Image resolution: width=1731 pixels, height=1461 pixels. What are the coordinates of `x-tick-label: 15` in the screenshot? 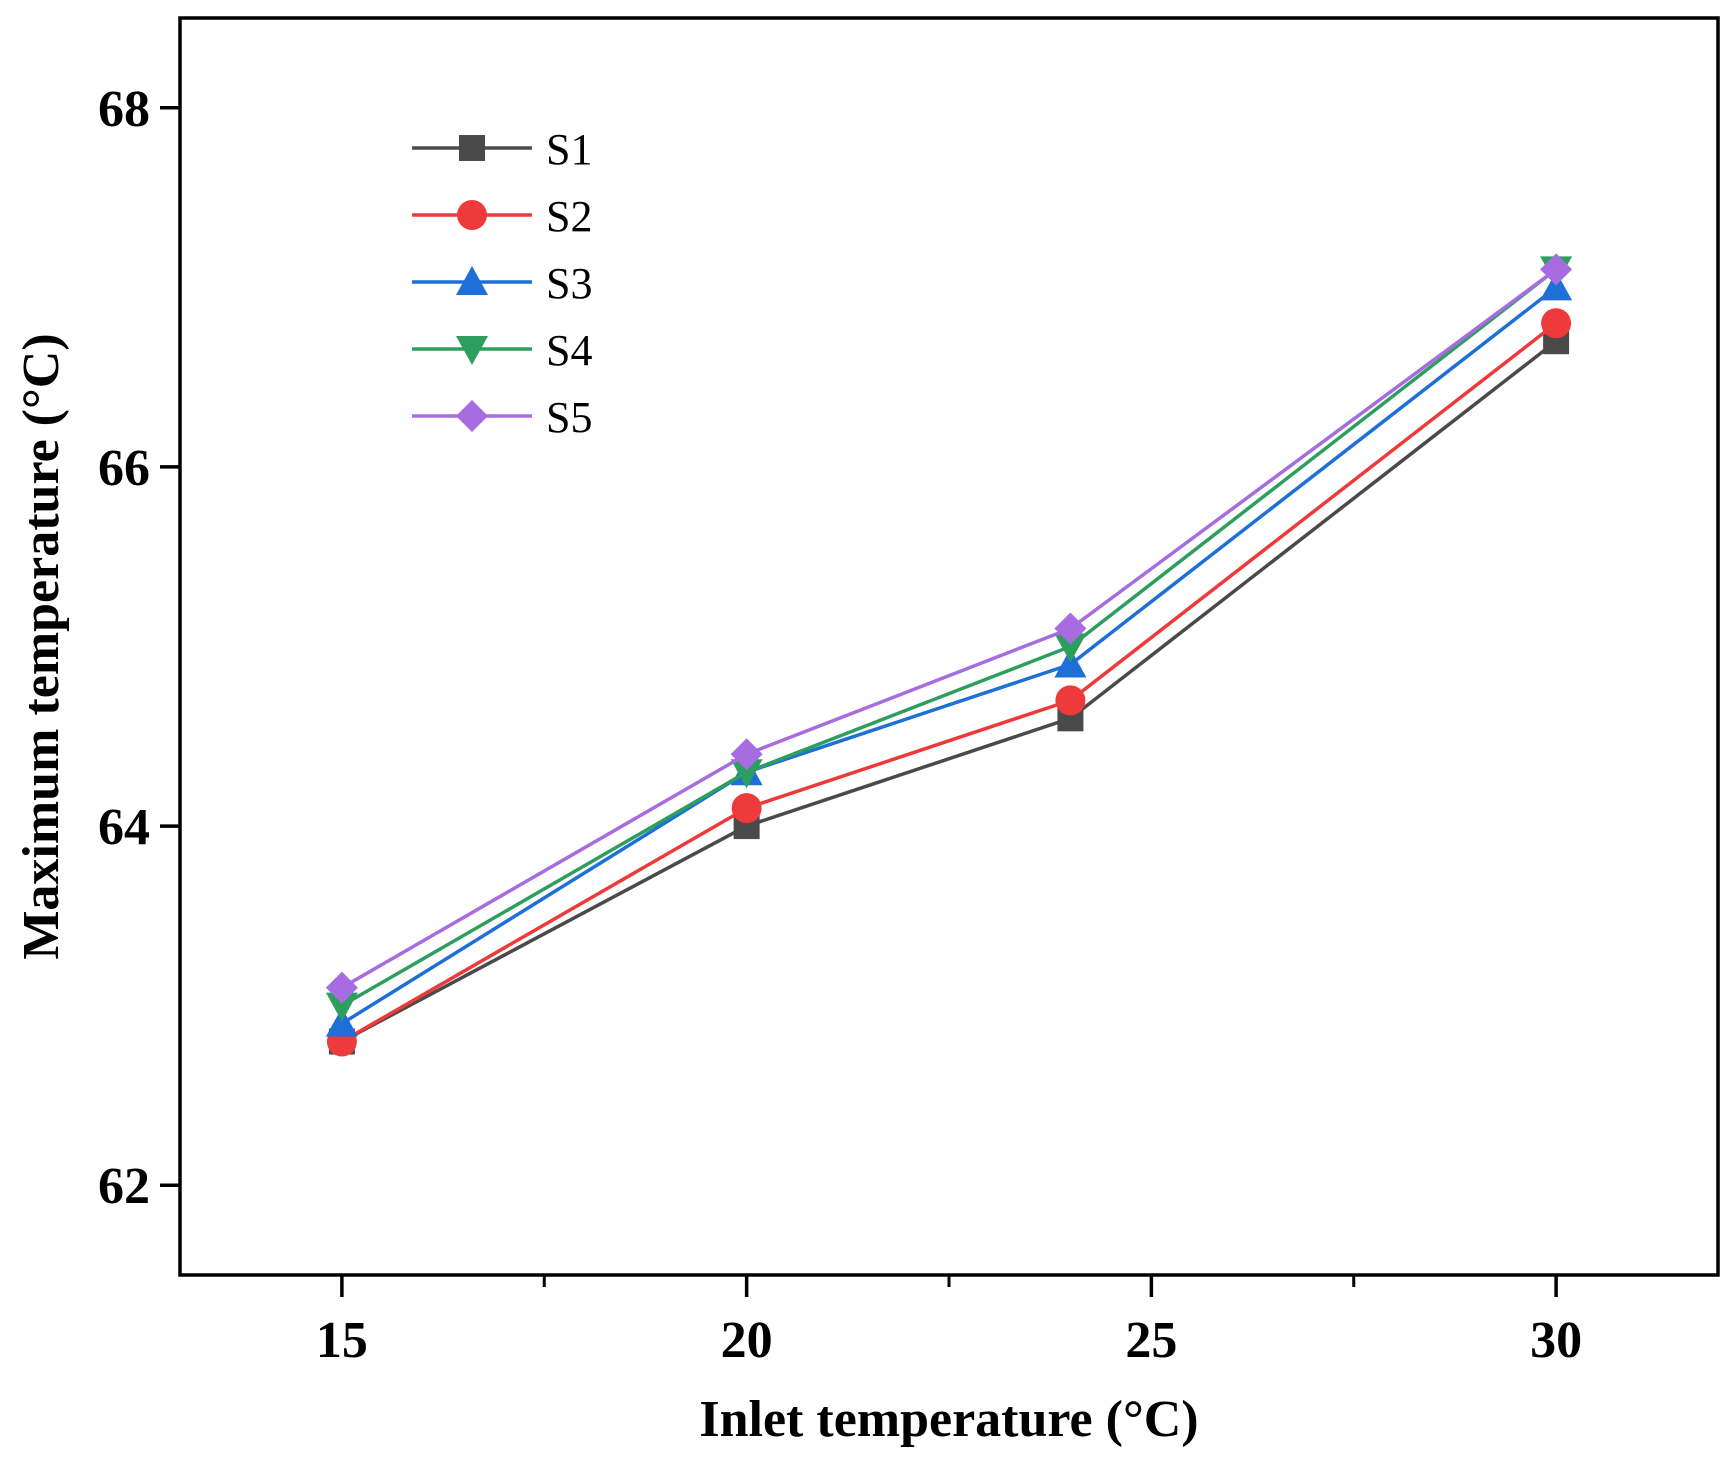 It's located at (342, 1340).